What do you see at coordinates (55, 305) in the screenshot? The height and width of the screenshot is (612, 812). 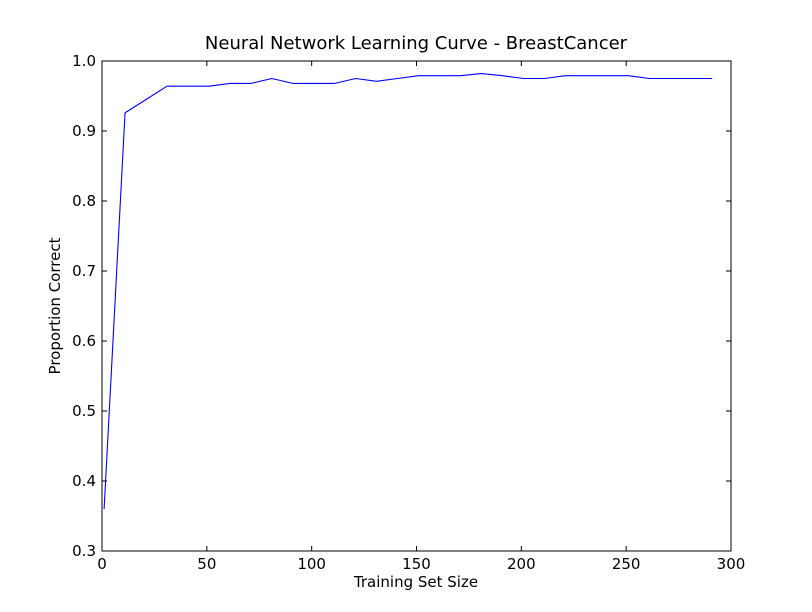 I see `y-axis-label: Proportion Correct` at bounding box center [55, 305].